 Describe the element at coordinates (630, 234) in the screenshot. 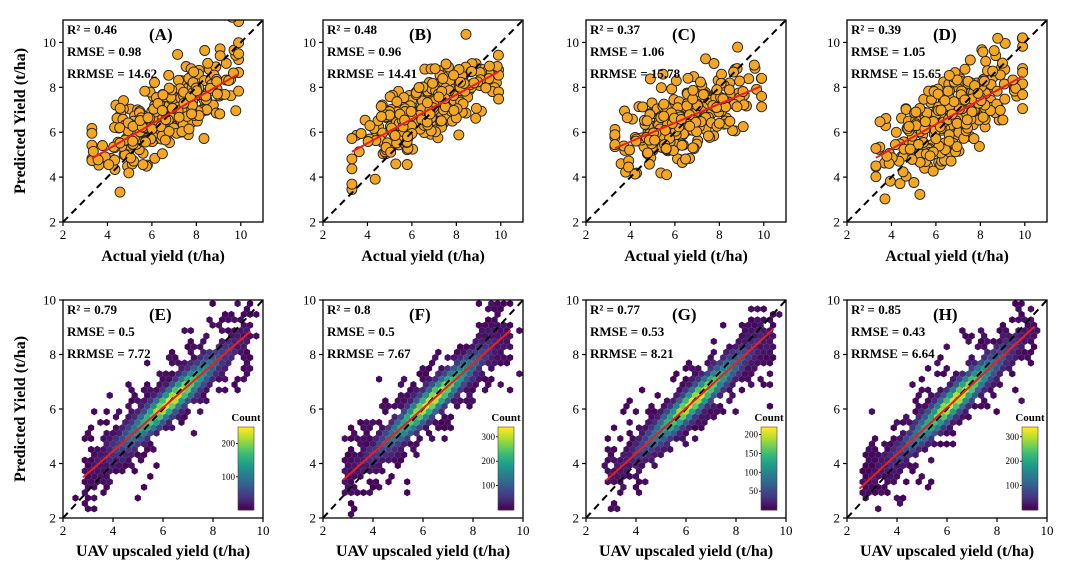

I see `x-tick-label: 4` at that location.